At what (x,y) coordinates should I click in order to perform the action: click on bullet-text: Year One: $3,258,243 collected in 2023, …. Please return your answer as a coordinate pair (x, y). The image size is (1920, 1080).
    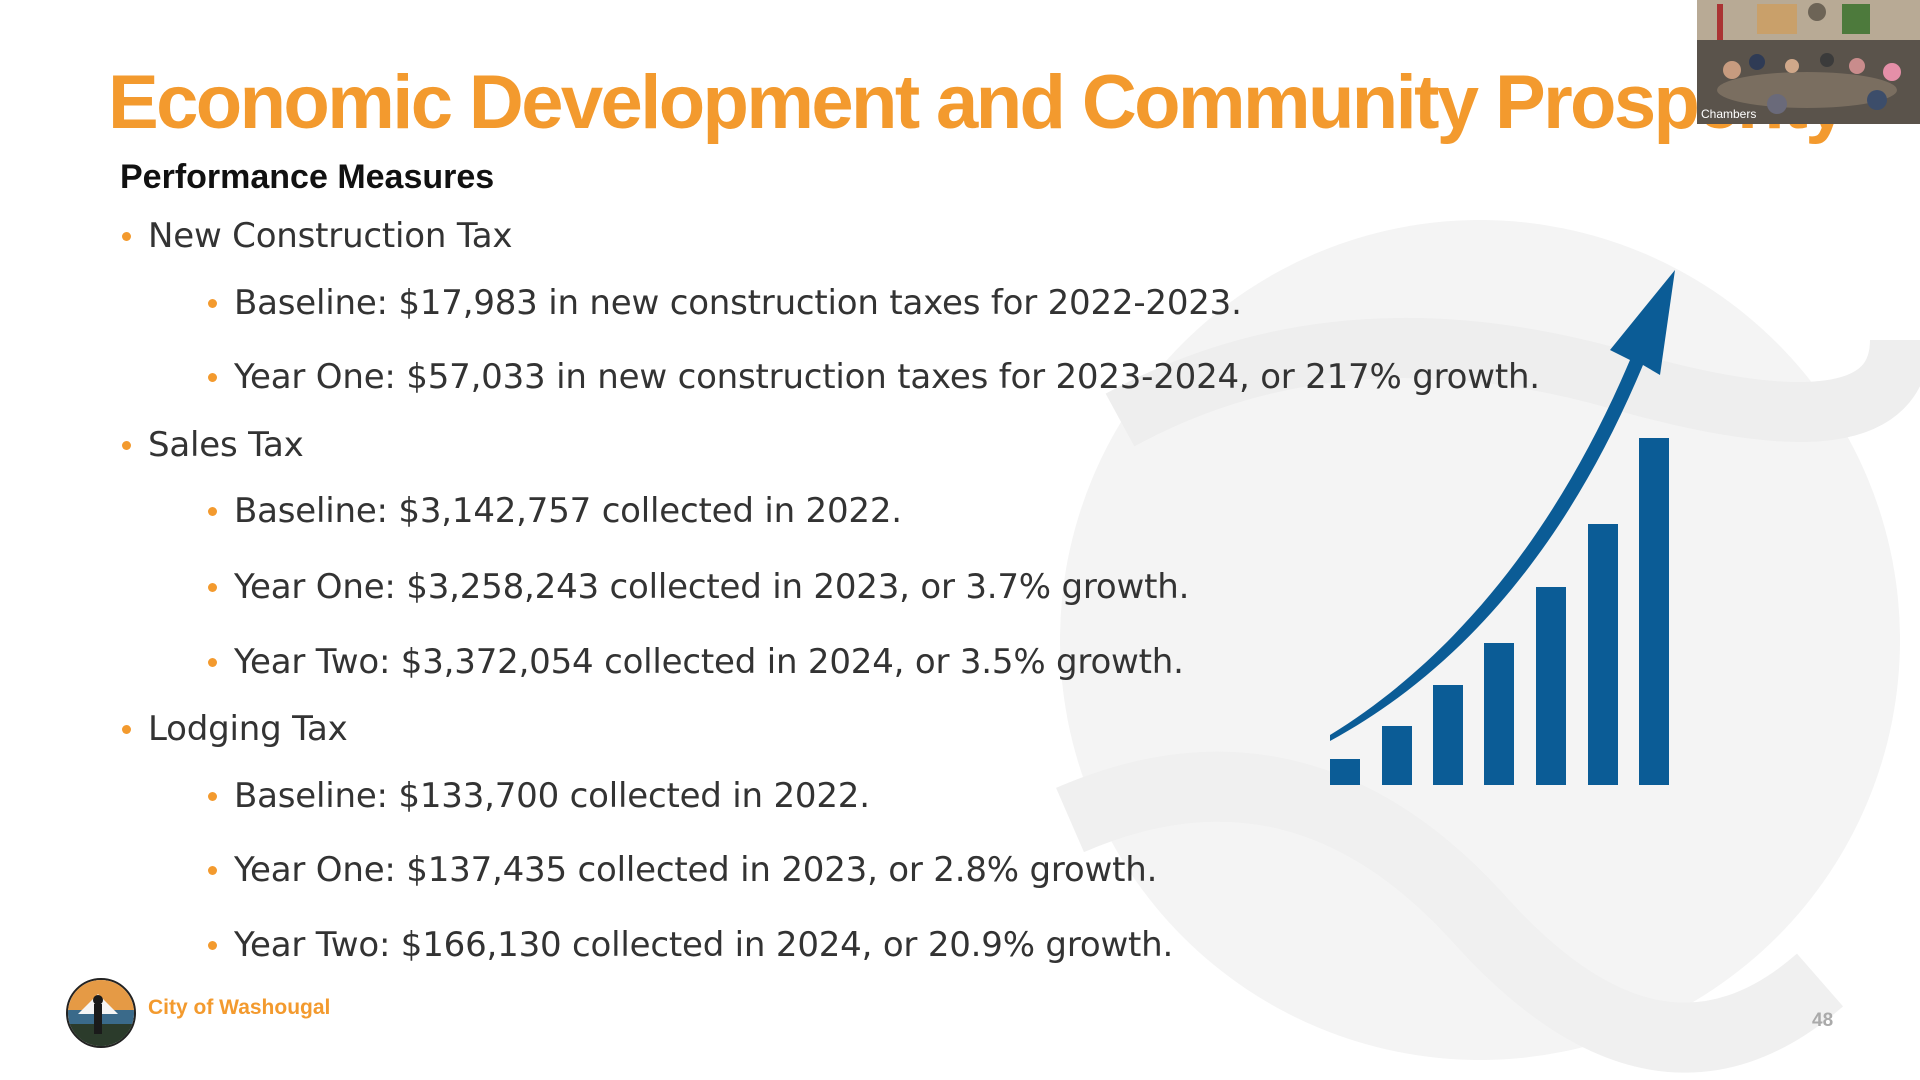
    Looking at the image, I should click on (712, 587).